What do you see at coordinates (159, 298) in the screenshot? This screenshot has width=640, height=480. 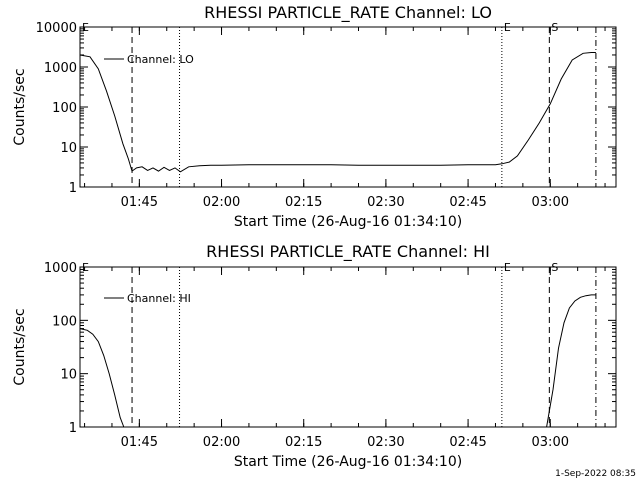 I see `legend-label-hi: Channel: HI` at bounding box center [159, 298].